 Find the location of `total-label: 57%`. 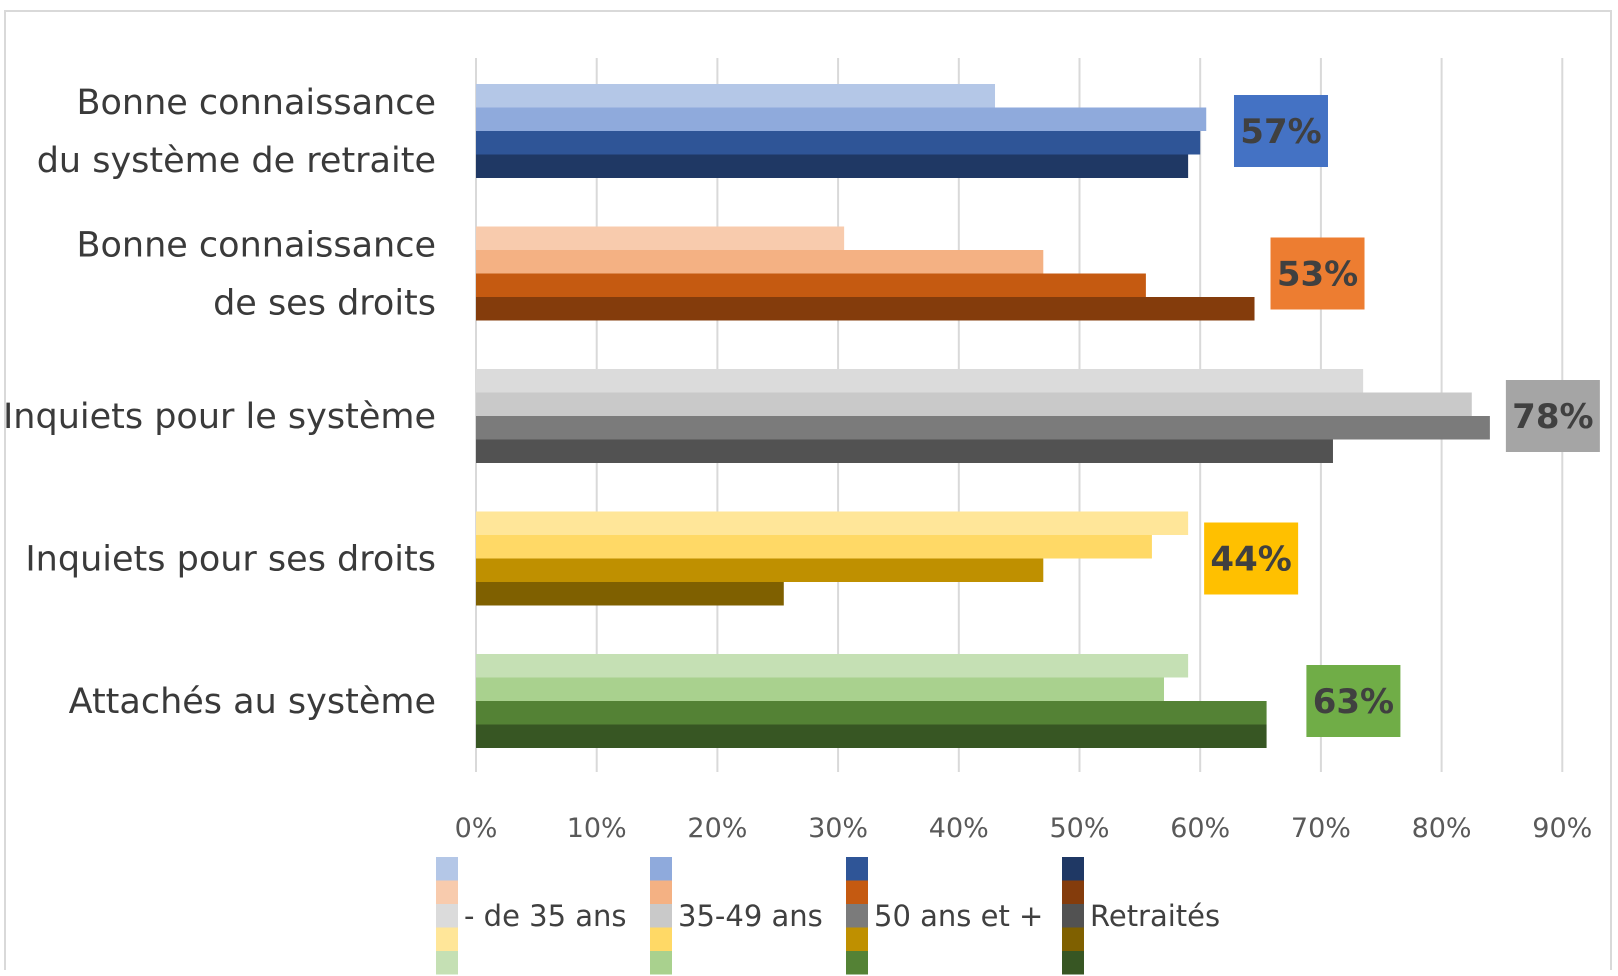

total-label: 57% is located at coordinates (1280, 132).